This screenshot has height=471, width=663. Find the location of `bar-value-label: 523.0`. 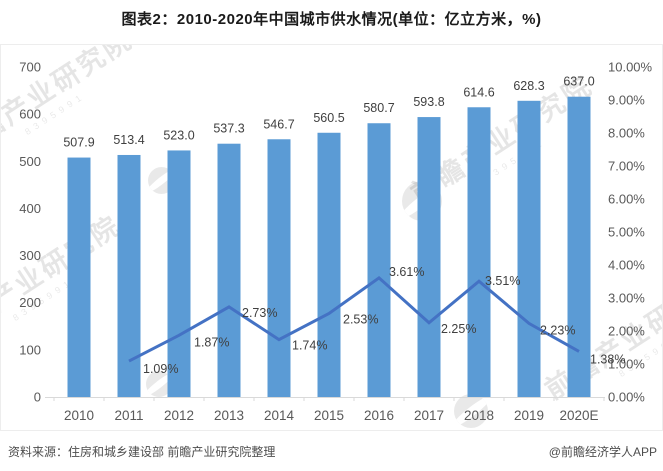

bar-value-label: 523.0 is located at coordinates (178, 135).